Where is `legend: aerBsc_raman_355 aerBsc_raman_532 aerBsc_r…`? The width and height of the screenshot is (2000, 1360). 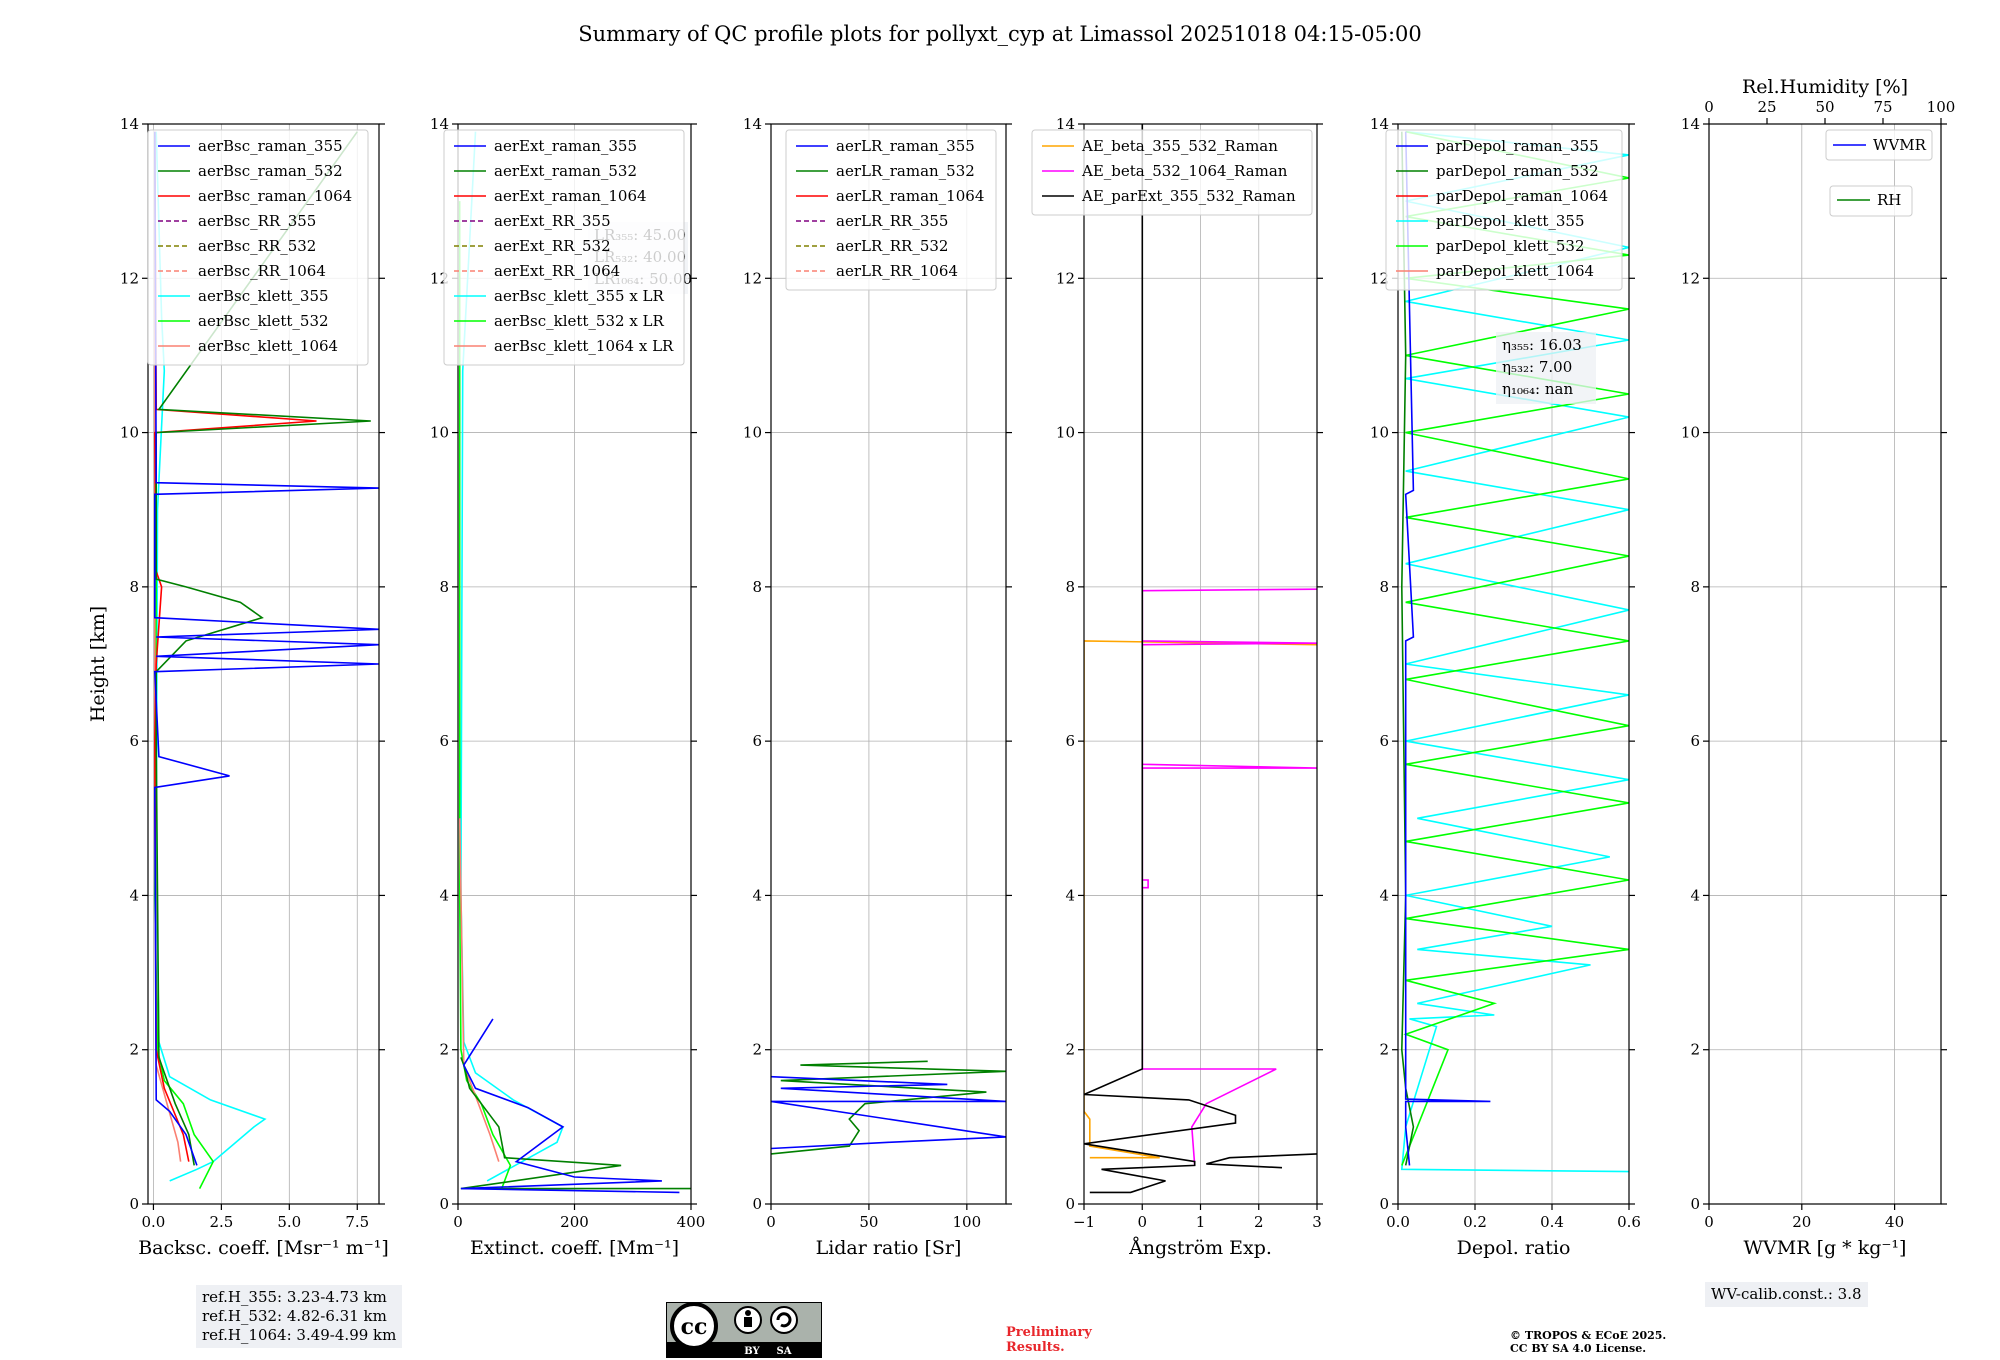 legend: aerBsc_raman_355 aerBsc_raman_532 aerBsc_r… is located at coordinates (258, 247).